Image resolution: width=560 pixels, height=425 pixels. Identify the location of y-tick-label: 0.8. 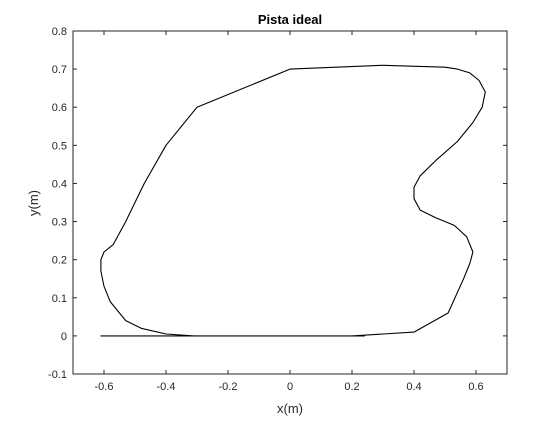
(59, 32).